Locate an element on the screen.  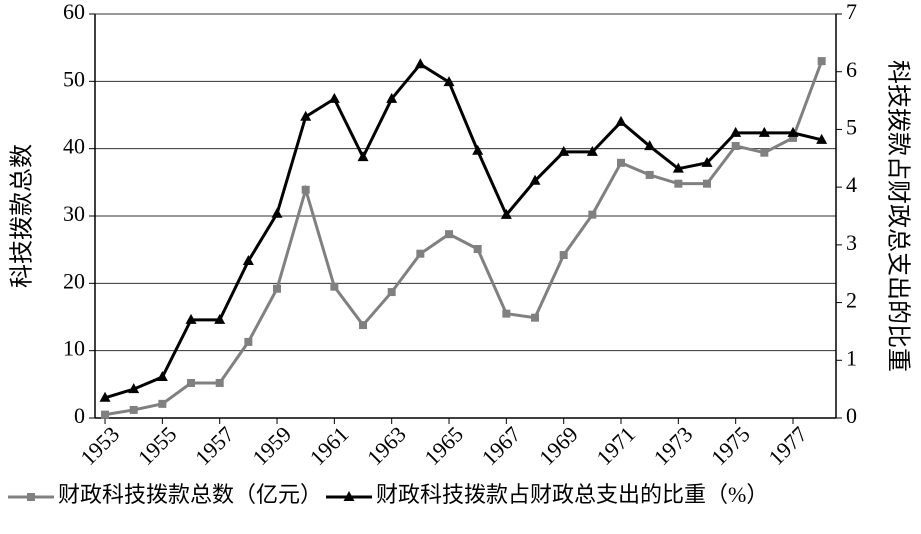
x-tick-label: 1971 is located at coordinates (615, 445).